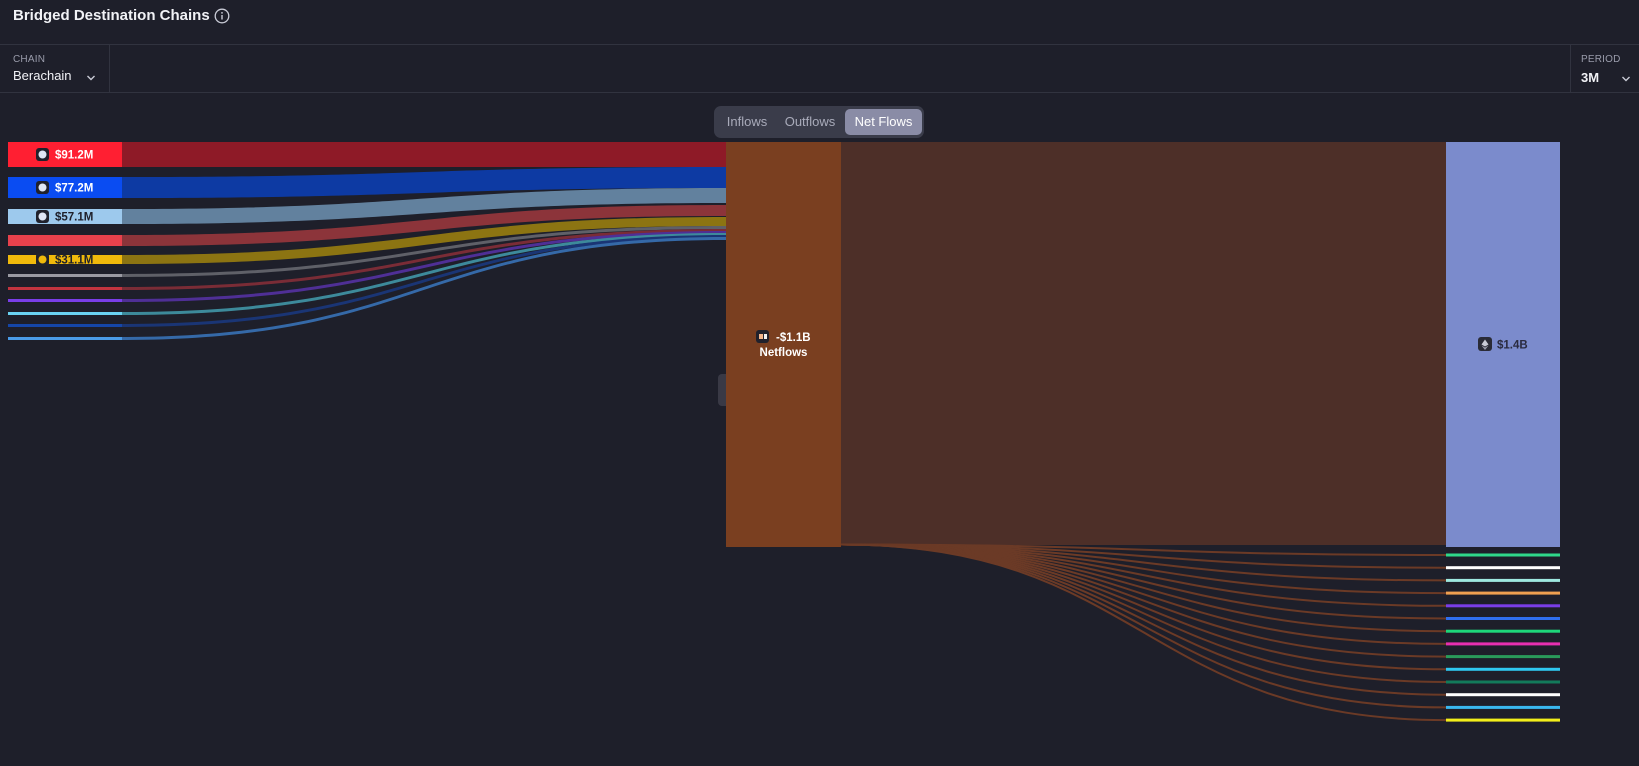 The height and width of the screenshot is (766, 1639). I want to click on chain-select-value: Berachain, so click(42, 75).